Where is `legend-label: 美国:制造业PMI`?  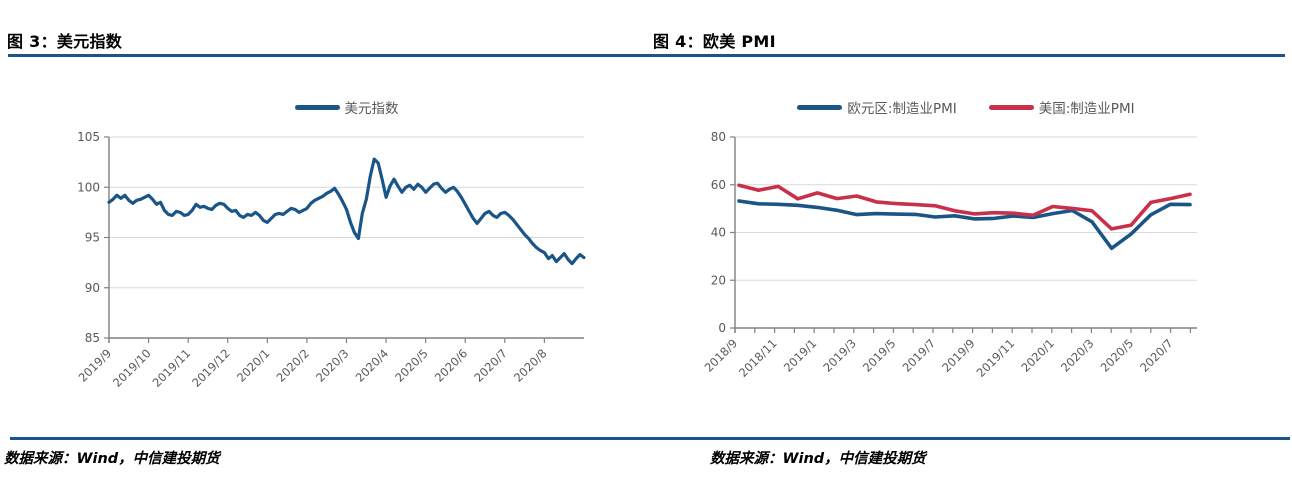
legend-label: 美国:制造业PMI is located at coordinates (1086, 109).